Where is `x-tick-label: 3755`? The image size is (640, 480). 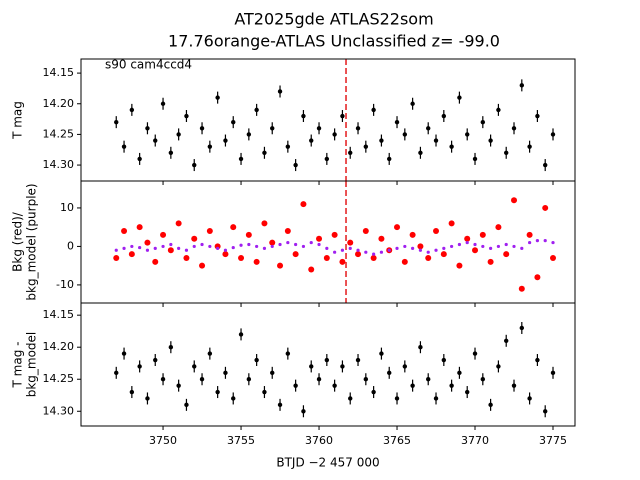 x-tick-label: 3755 is located at coordinates (241, 440).